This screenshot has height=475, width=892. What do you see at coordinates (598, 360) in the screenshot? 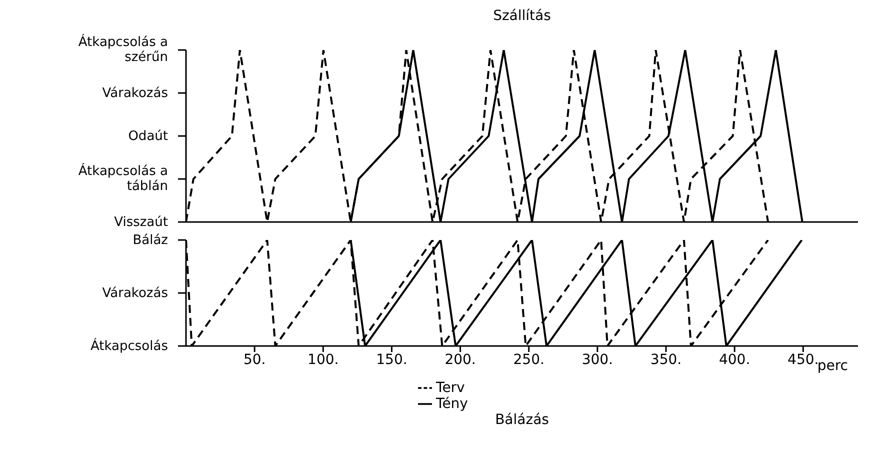
I see `x-tick-label: 300.` at bounding box center [598, 360].